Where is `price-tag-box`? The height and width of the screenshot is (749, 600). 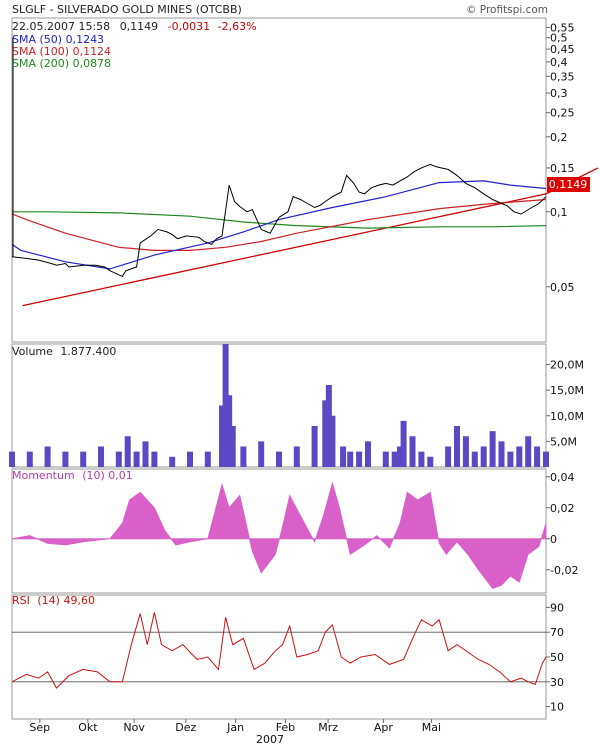 price-tag-box is located at coordinates (568, 184).